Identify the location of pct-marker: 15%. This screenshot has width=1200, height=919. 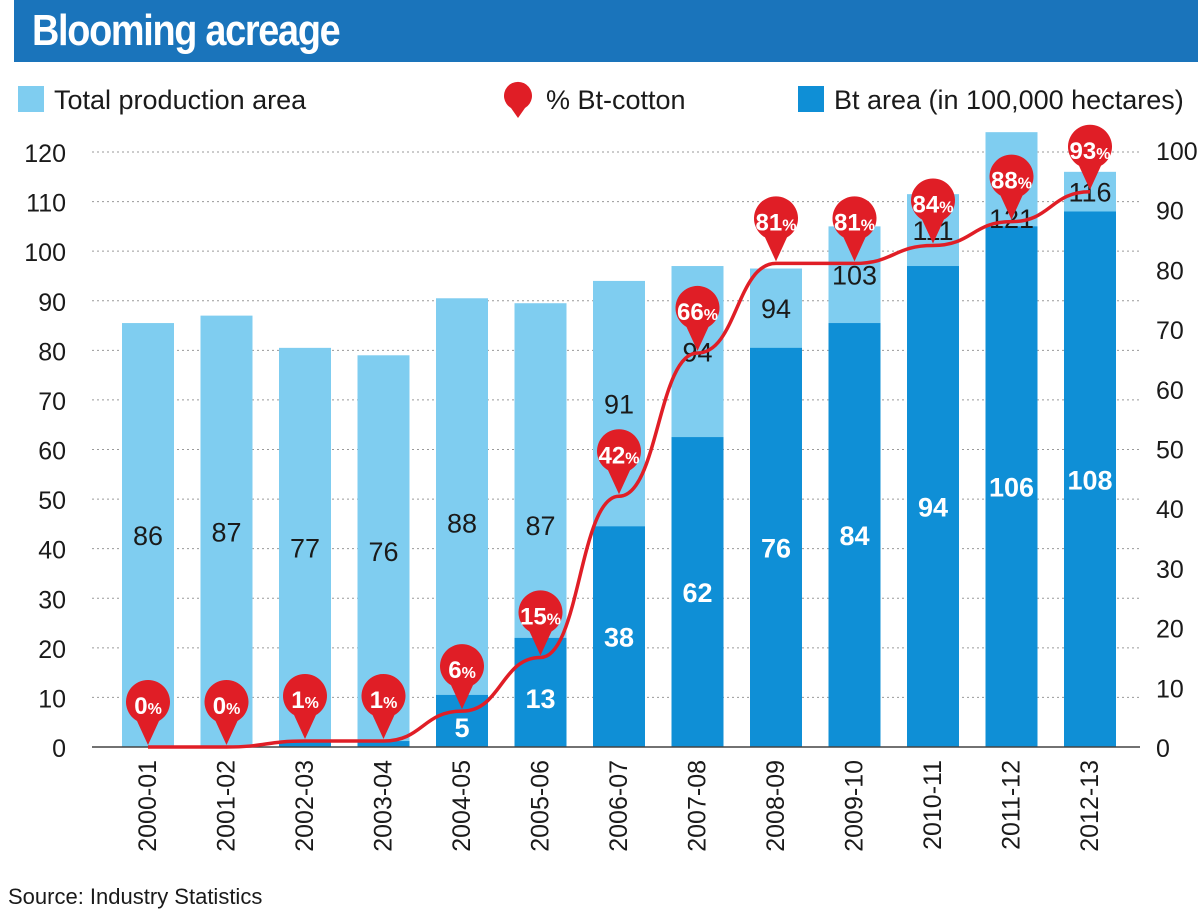
(540, 623).